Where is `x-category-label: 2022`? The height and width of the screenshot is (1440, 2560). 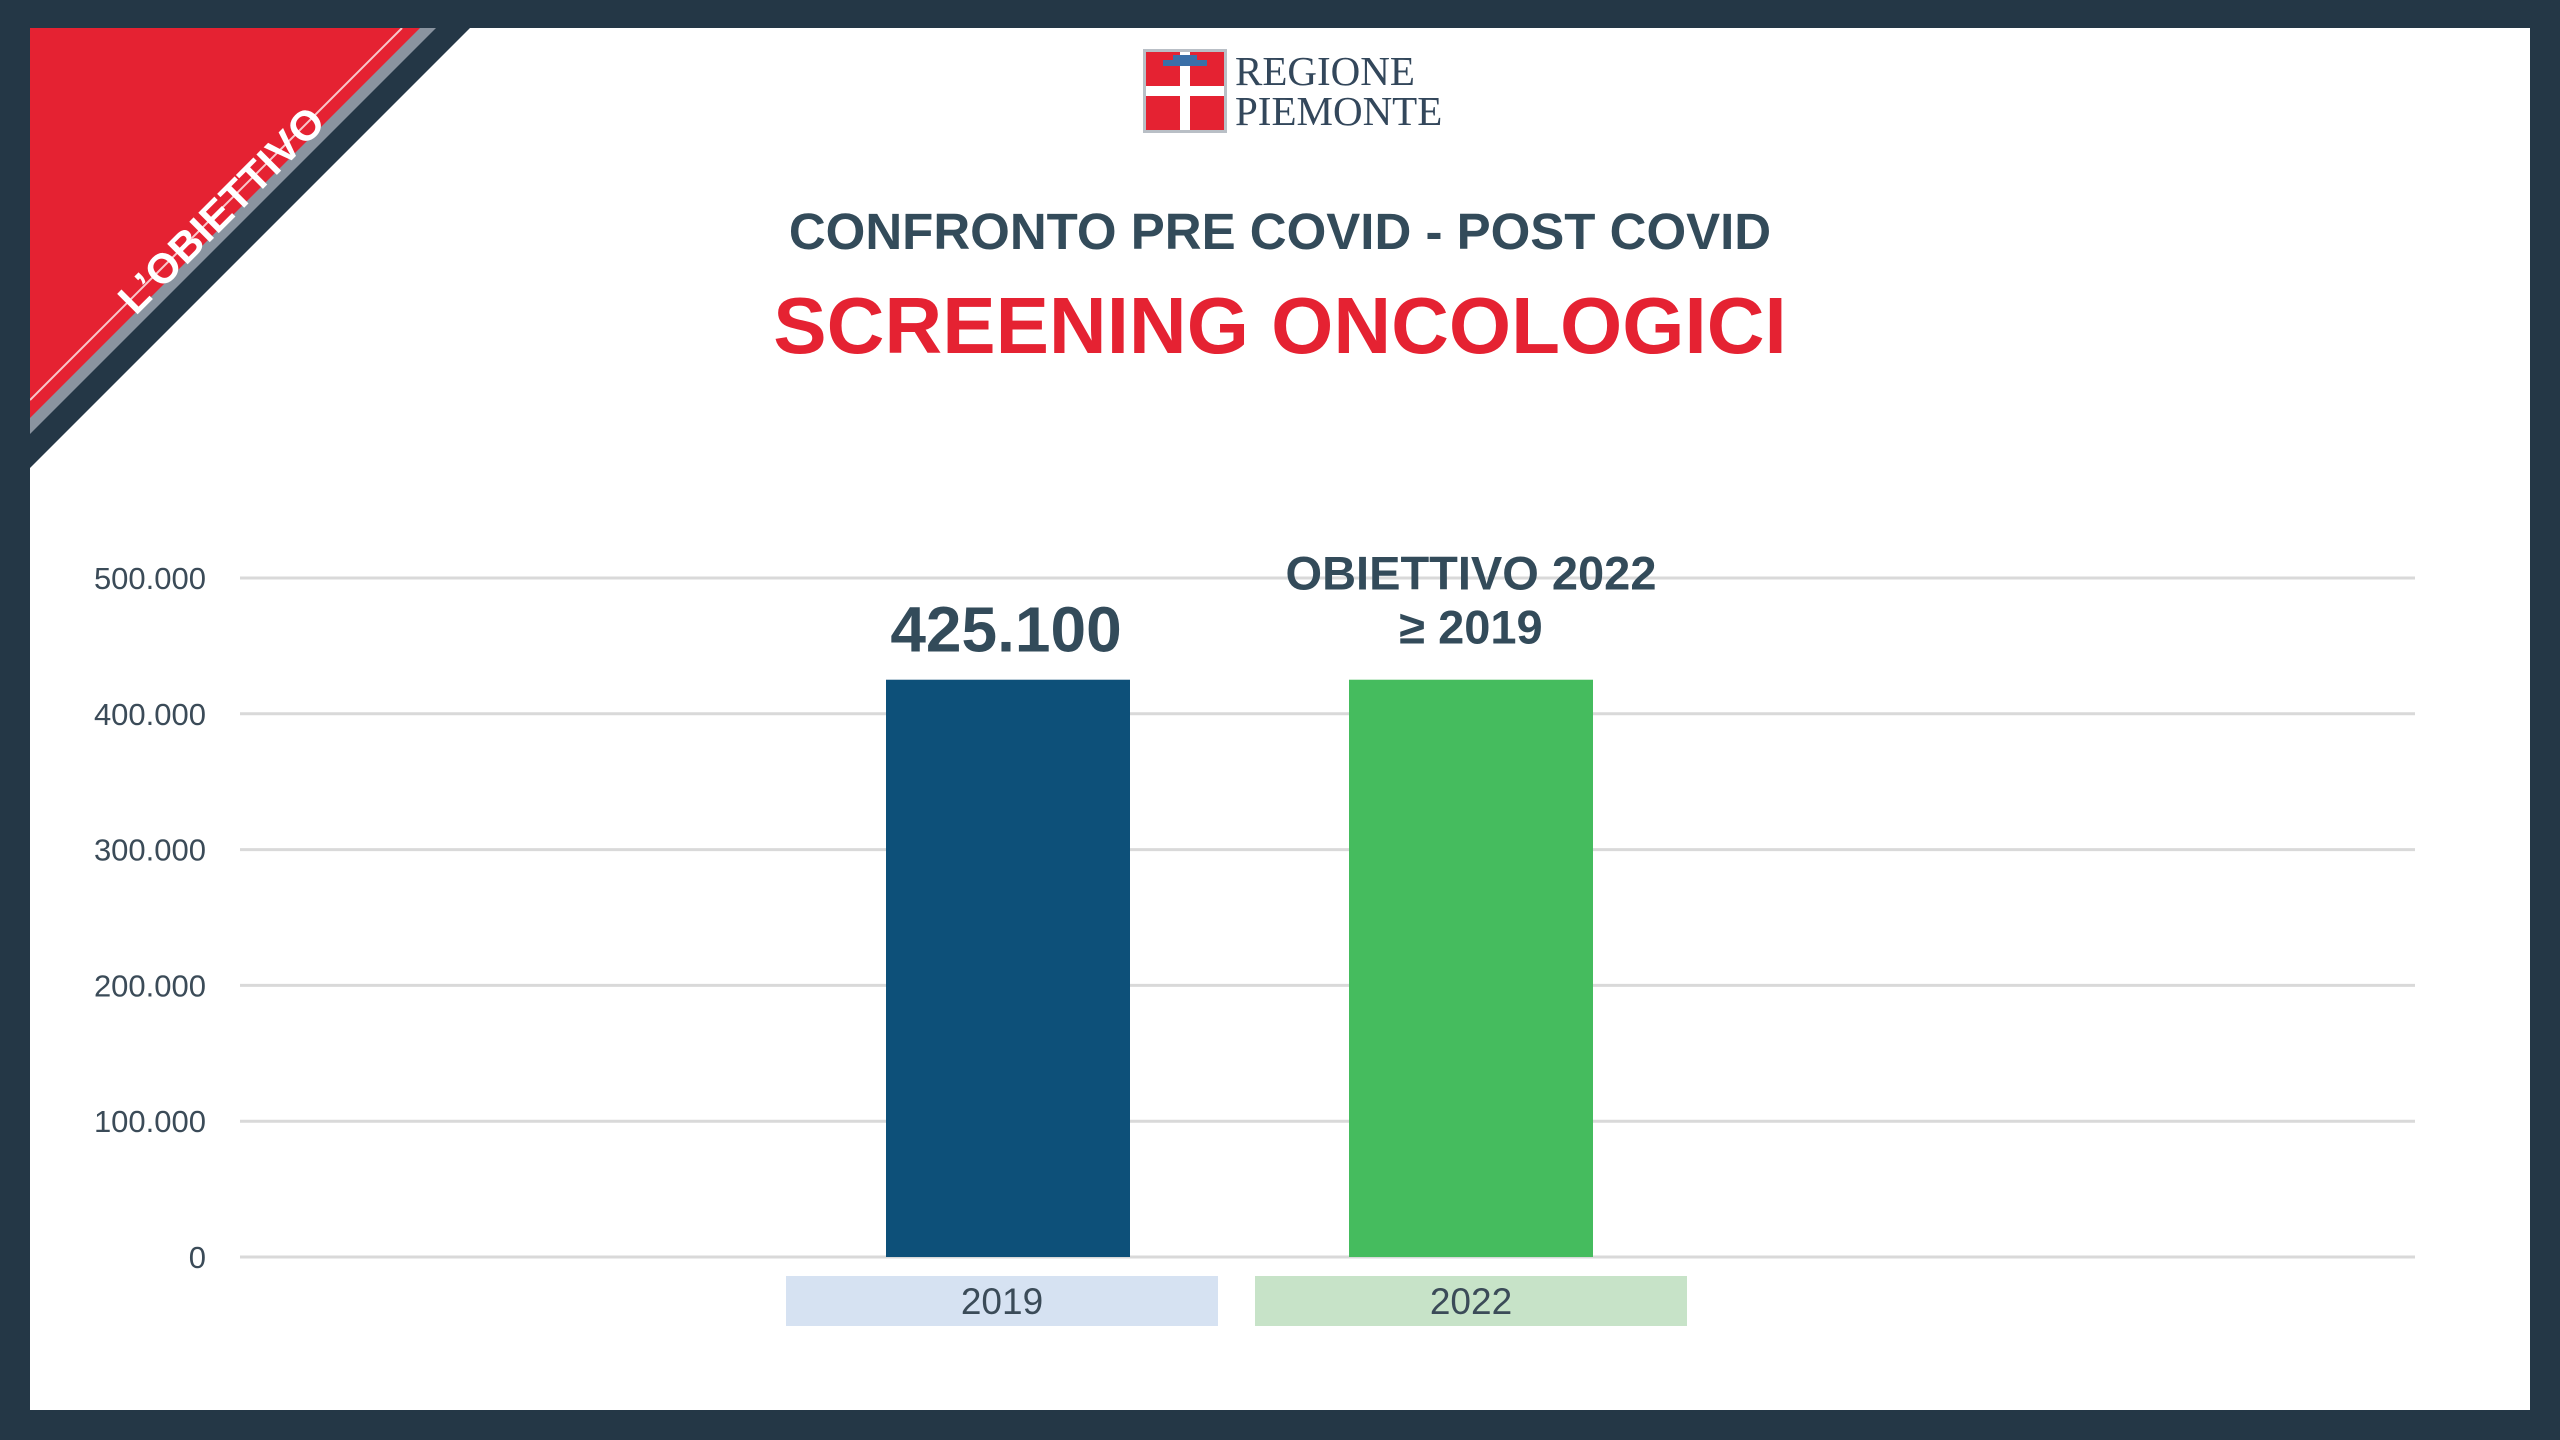
x-category-label: 2022 is located at coordinates (1471, 1301).